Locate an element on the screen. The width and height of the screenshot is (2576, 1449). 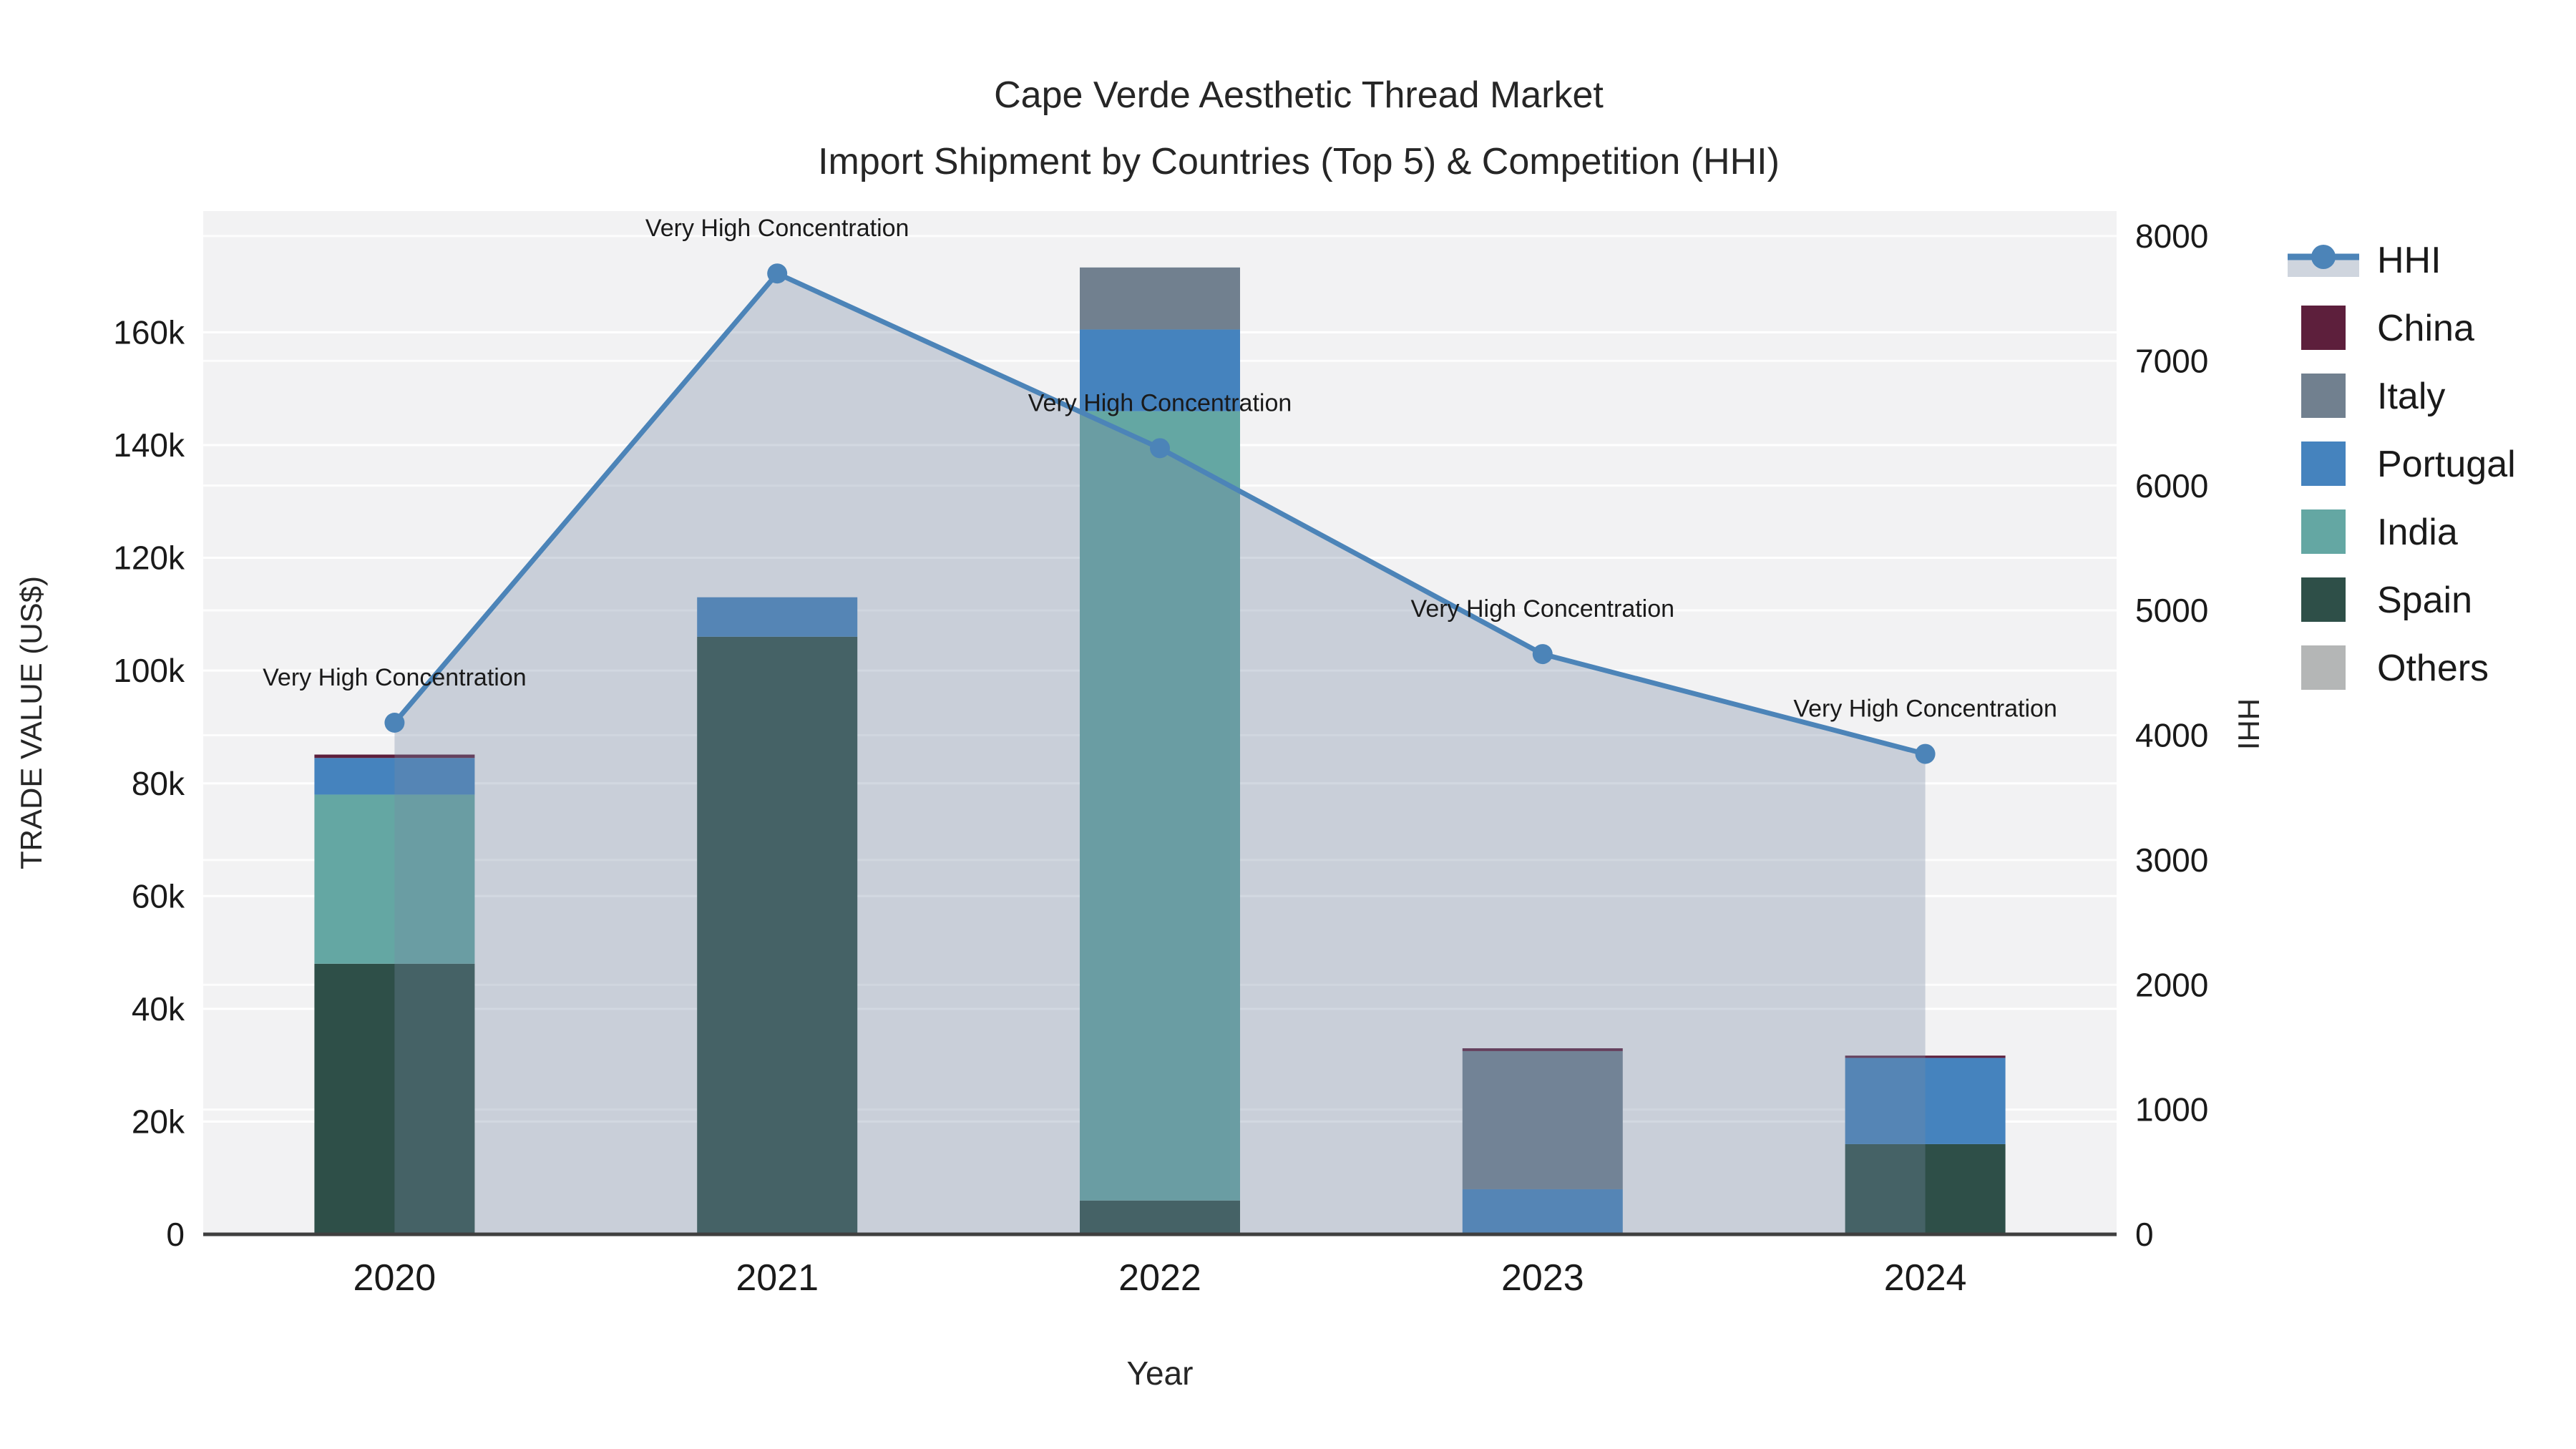
bar-stack-2022 is located at coordinates (1160, 750).